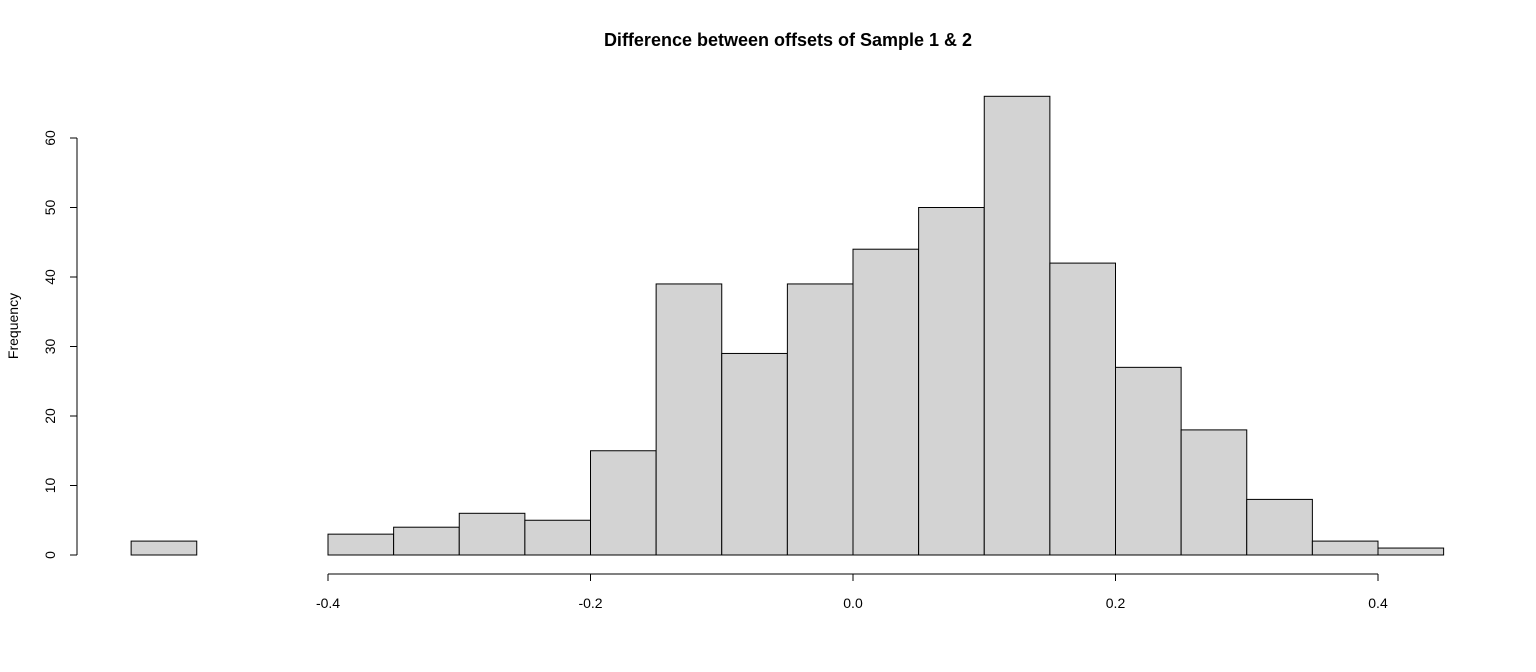  What do you see at coordinates (50, 208) in the screenshot?
I see `y-tick-label: 50` at bounding box center [50, 208].